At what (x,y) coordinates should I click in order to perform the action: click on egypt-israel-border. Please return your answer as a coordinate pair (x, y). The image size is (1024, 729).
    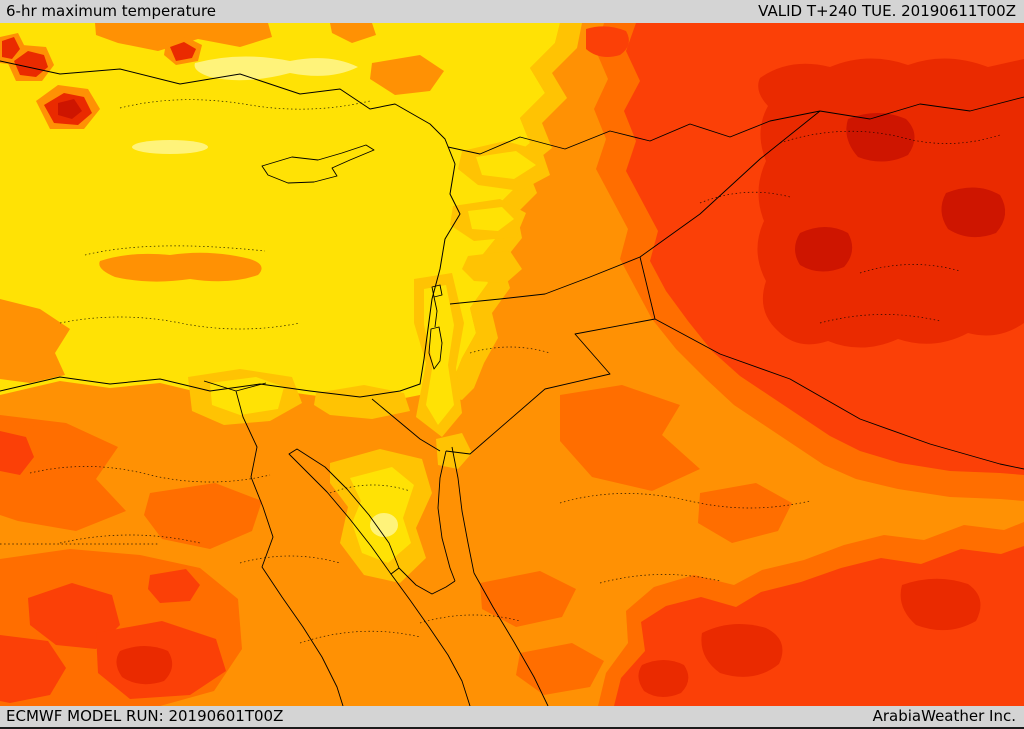
    Looking at the image, I should click on (406, 425).